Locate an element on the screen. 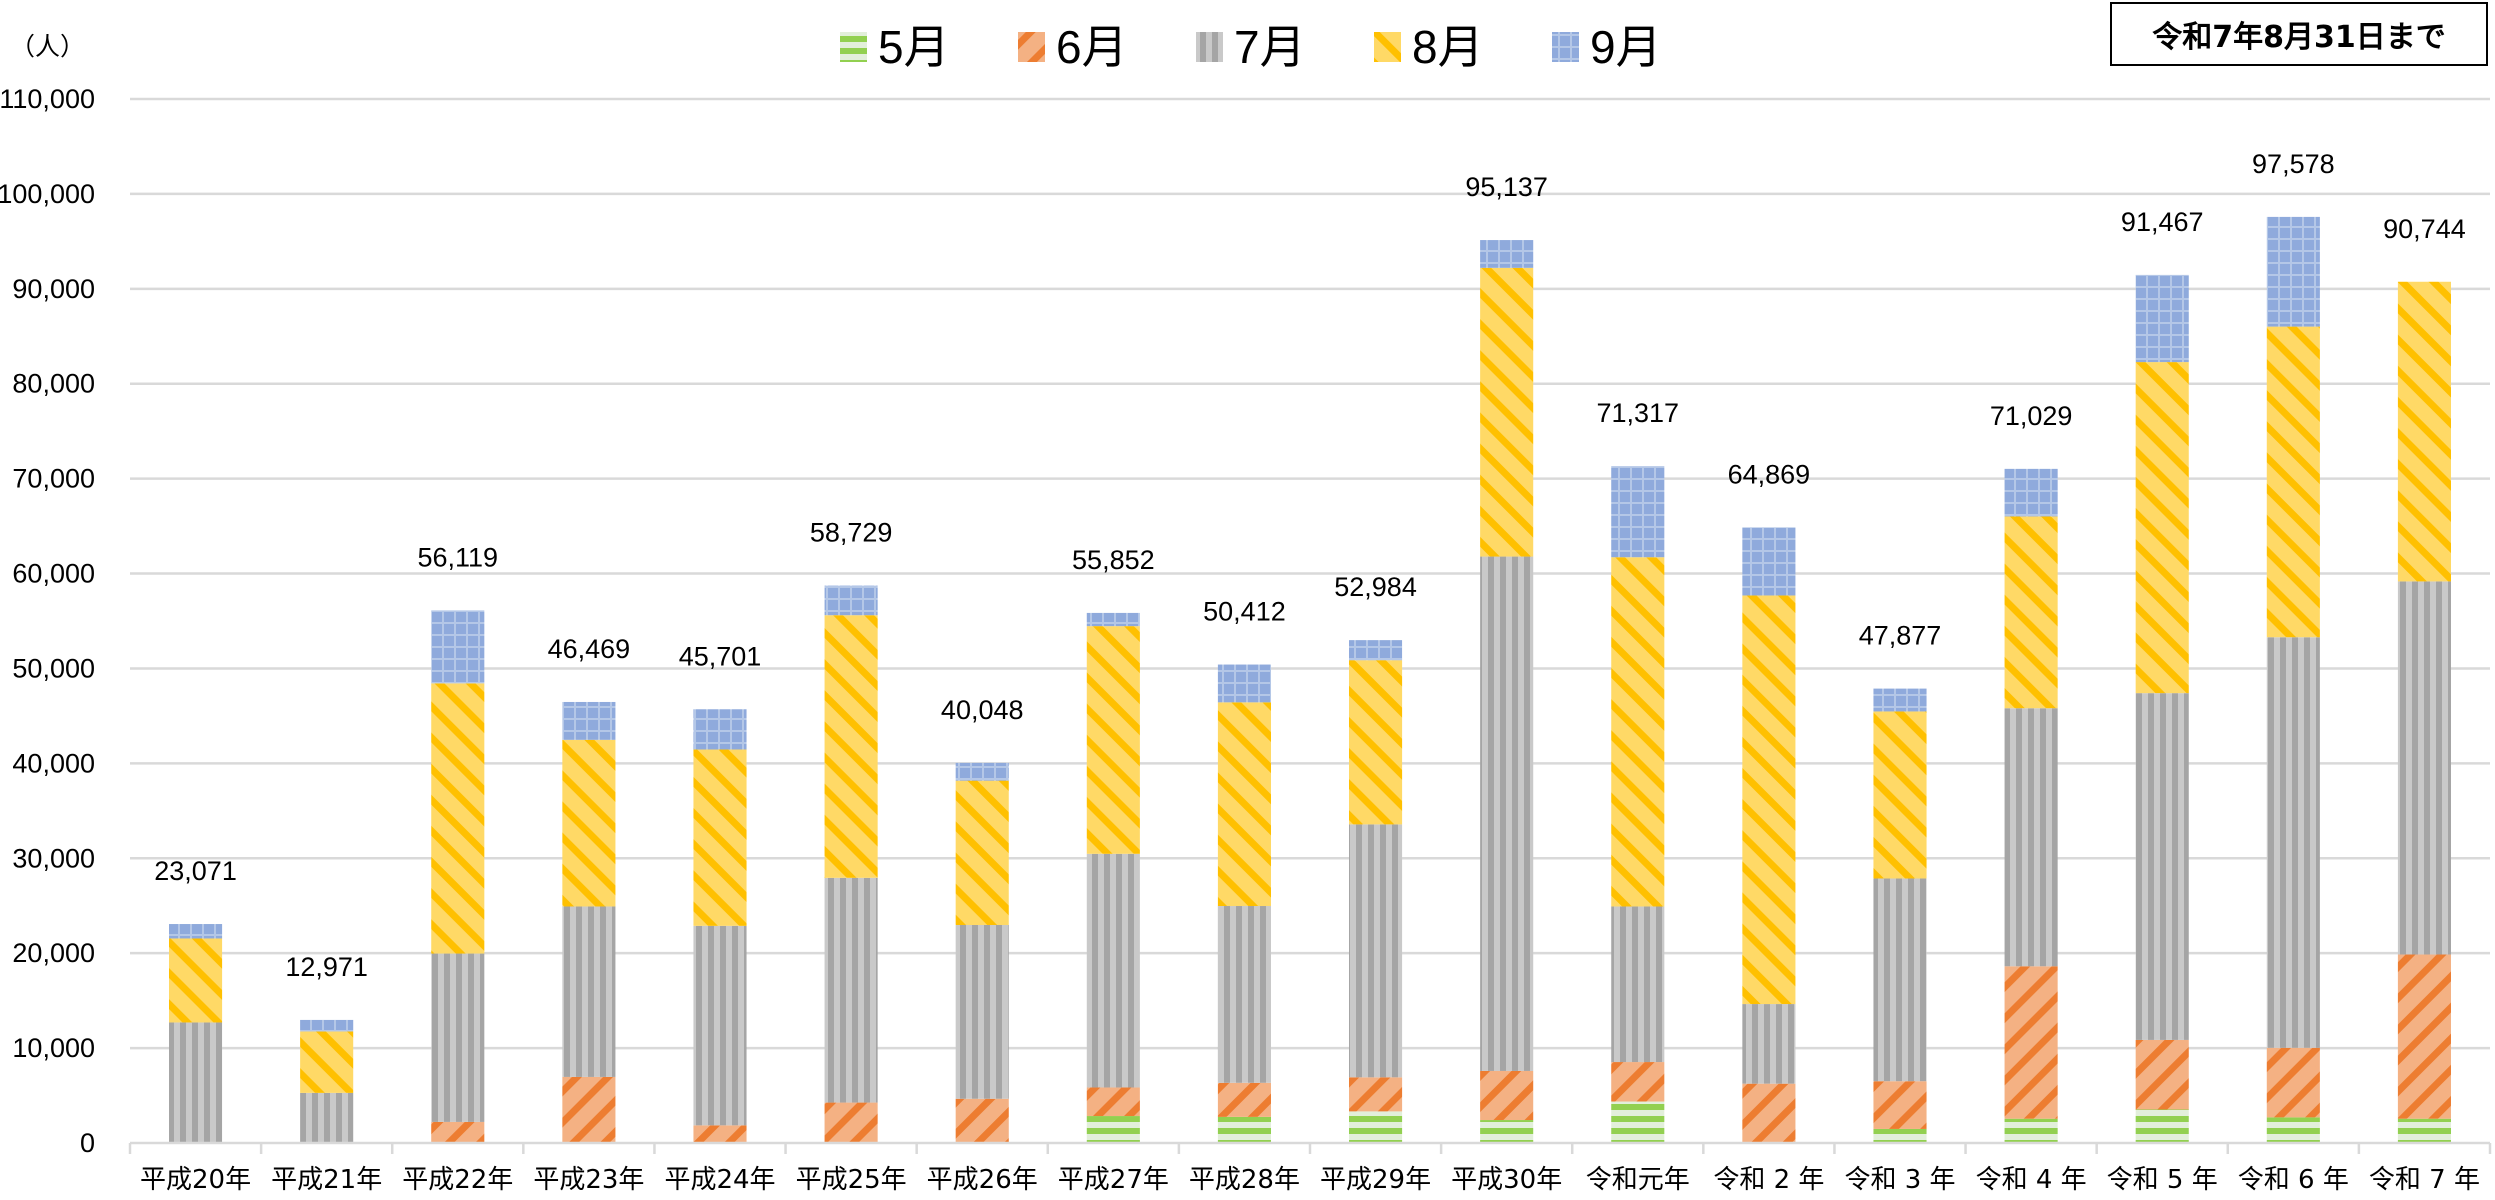 The width and height of the screenshot is (2495, 1200). legend-label: 7月 is located at coordinates (1270, 47).